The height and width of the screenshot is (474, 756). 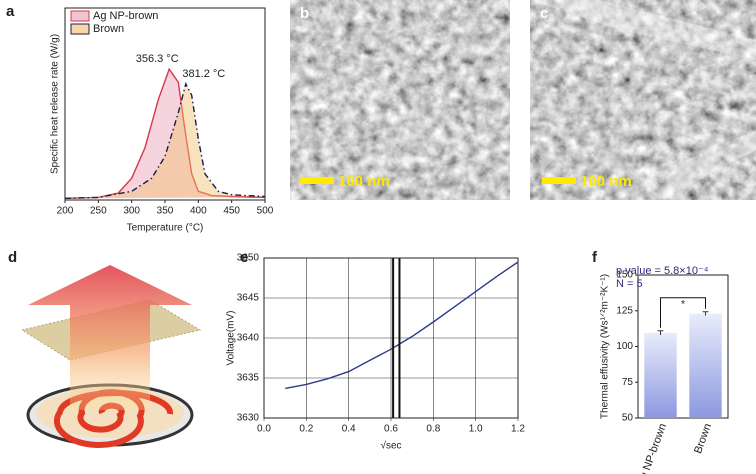 I want to click on panel-label: a, so click(x=10, y=11).